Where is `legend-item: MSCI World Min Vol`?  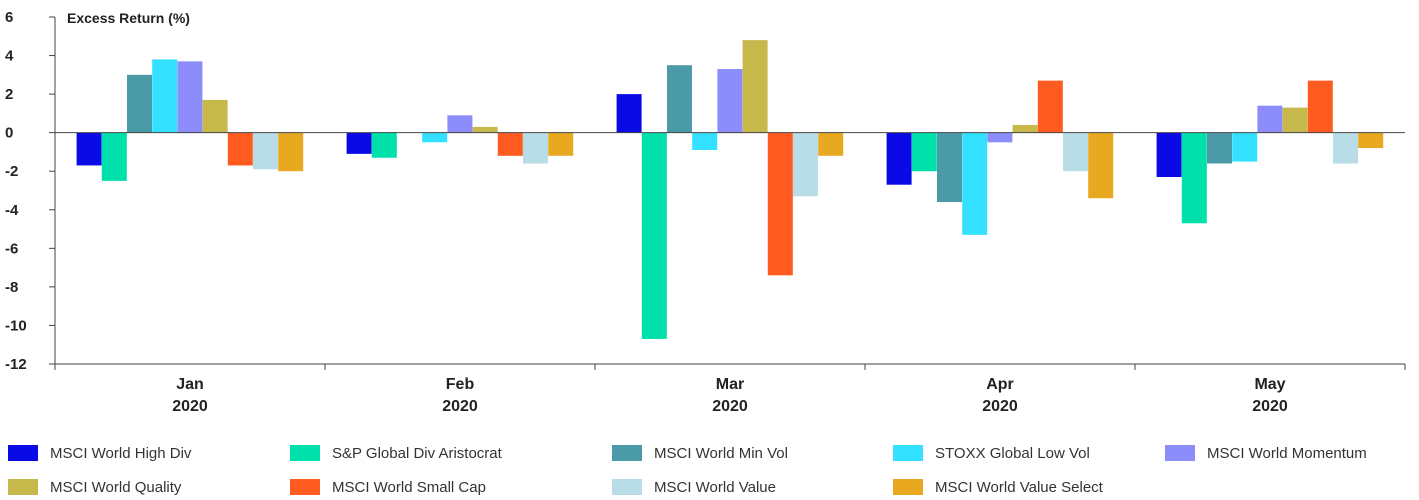 legend-item: MSCI World Min Vol is located at coordinates (700, 453).